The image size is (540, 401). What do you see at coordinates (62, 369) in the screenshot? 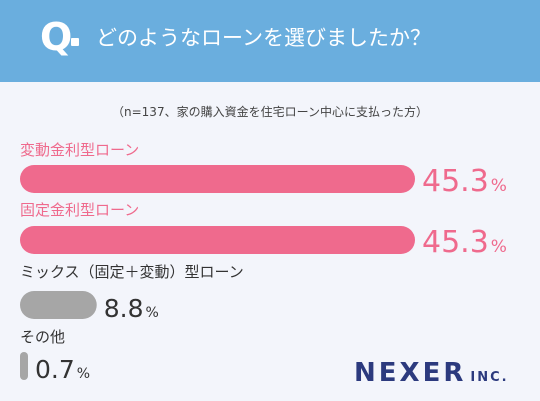
I see `value-label: 0.7%` at bounding box center [62, 369].